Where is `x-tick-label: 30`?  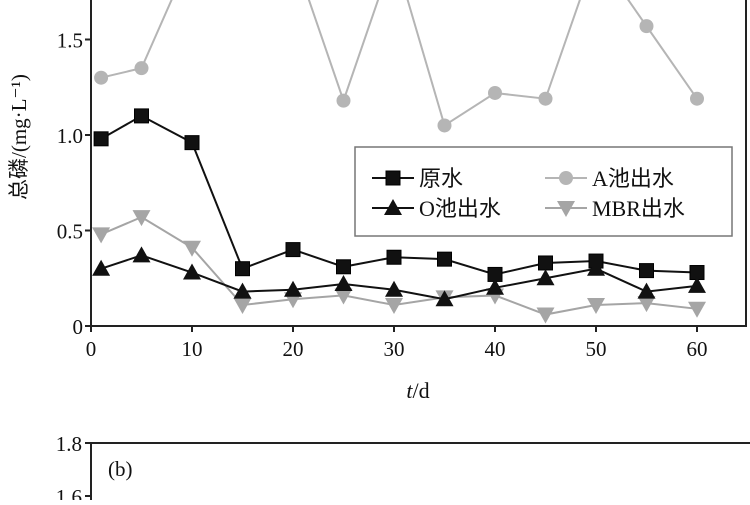
x-tick-label: 30 is located at coordinates (394, 349).